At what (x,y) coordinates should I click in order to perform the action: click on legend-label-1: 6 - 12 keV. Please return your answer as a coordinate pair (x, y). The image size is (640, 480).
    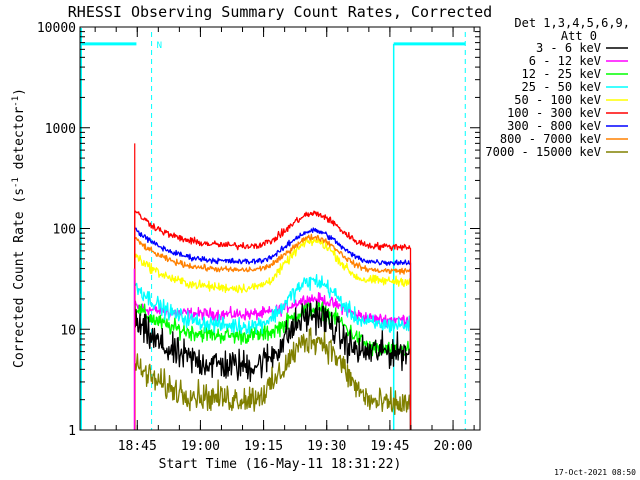
    Looking at the image, I should click on (565, 61).